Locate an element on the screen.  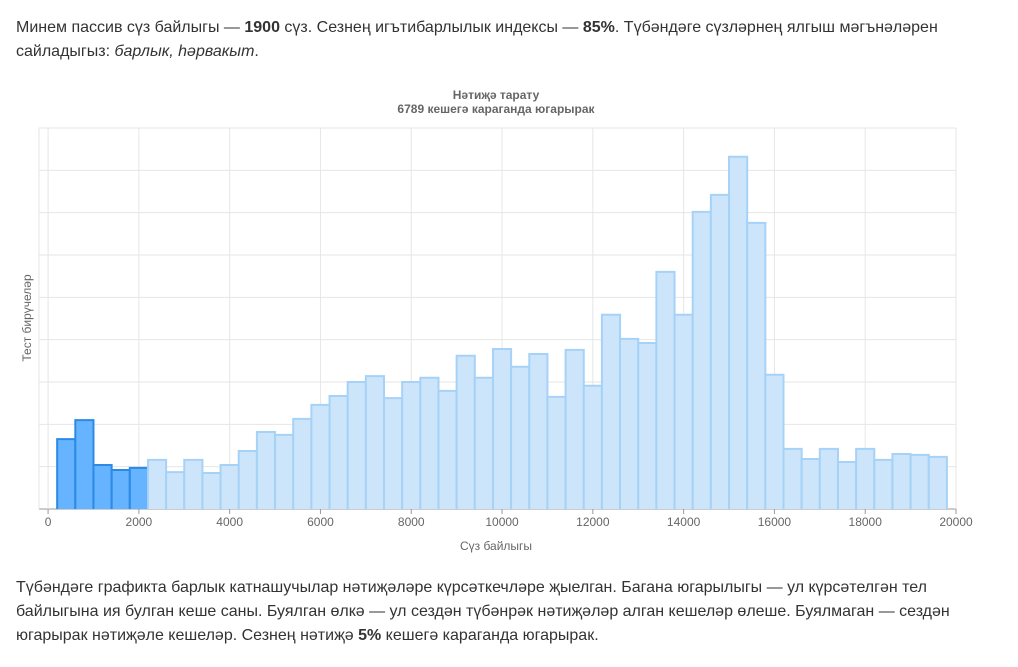
text: 85% is located at coordinates (598, 27).